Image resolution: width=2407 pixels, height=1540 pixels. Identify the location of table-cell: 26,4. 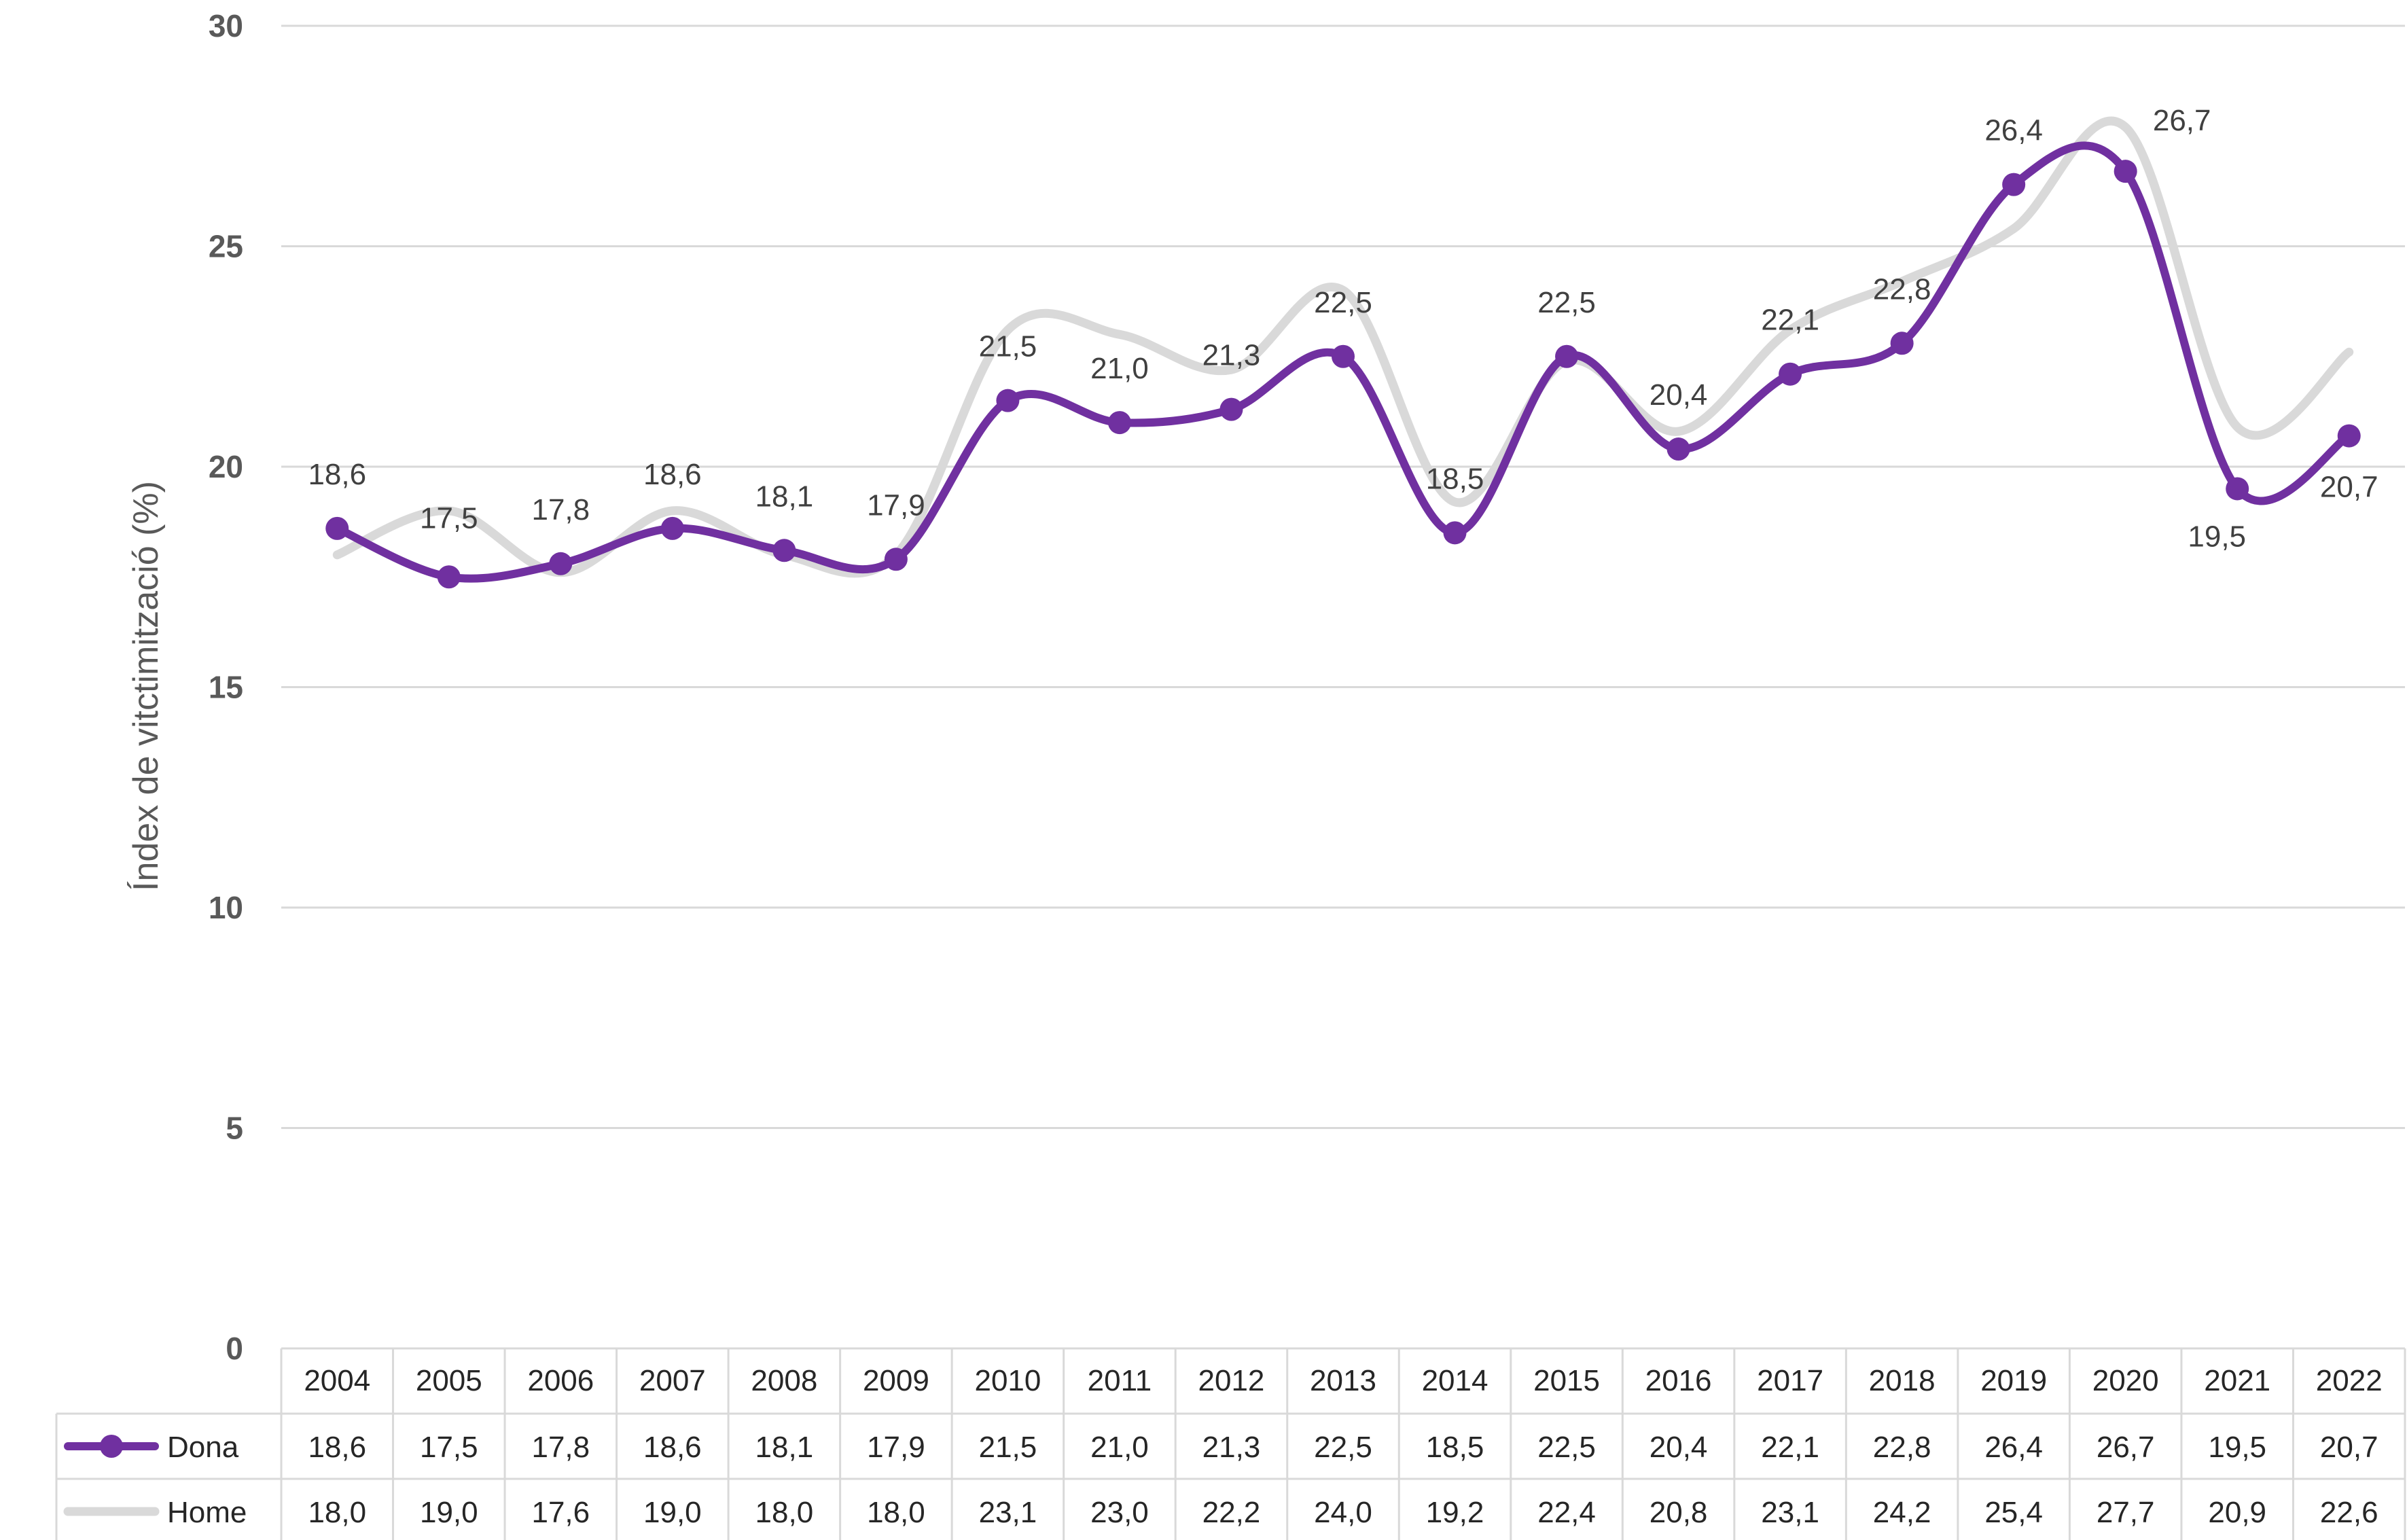
(2013, 1448).